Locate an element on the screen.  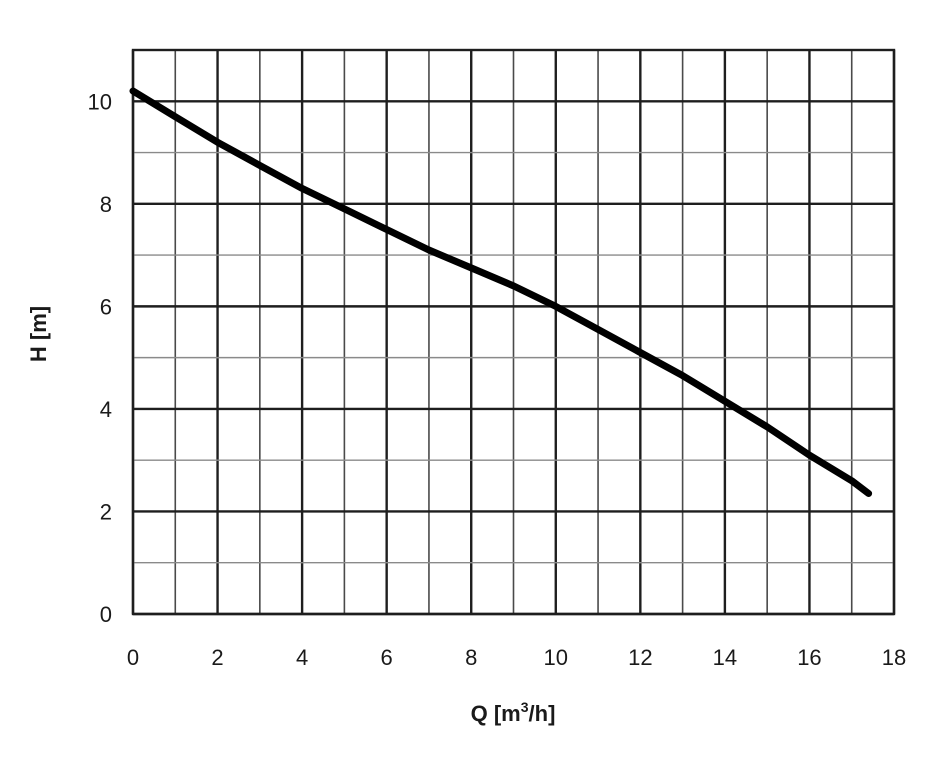
y-tick-label: 10 is located at coordinates (100, 101).